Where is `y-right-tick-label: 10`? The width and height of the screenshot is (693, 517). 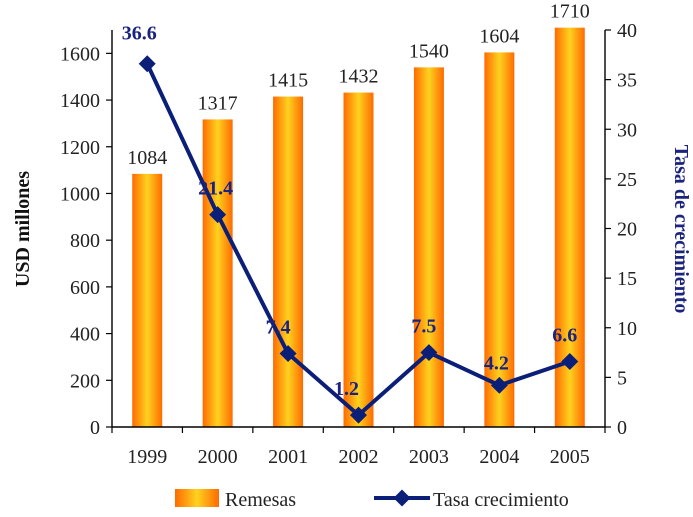
y-right-tick-label: 10 is located at coordinates (627, 329).